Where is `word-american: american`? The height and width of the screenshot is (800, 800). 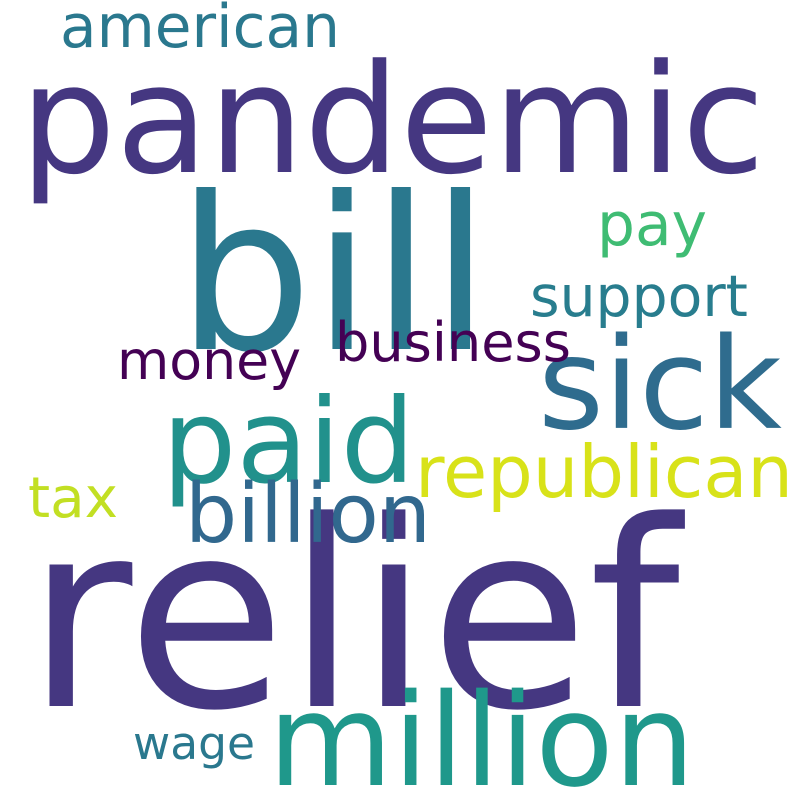
word-american: american is located at coordinates (200, 31).